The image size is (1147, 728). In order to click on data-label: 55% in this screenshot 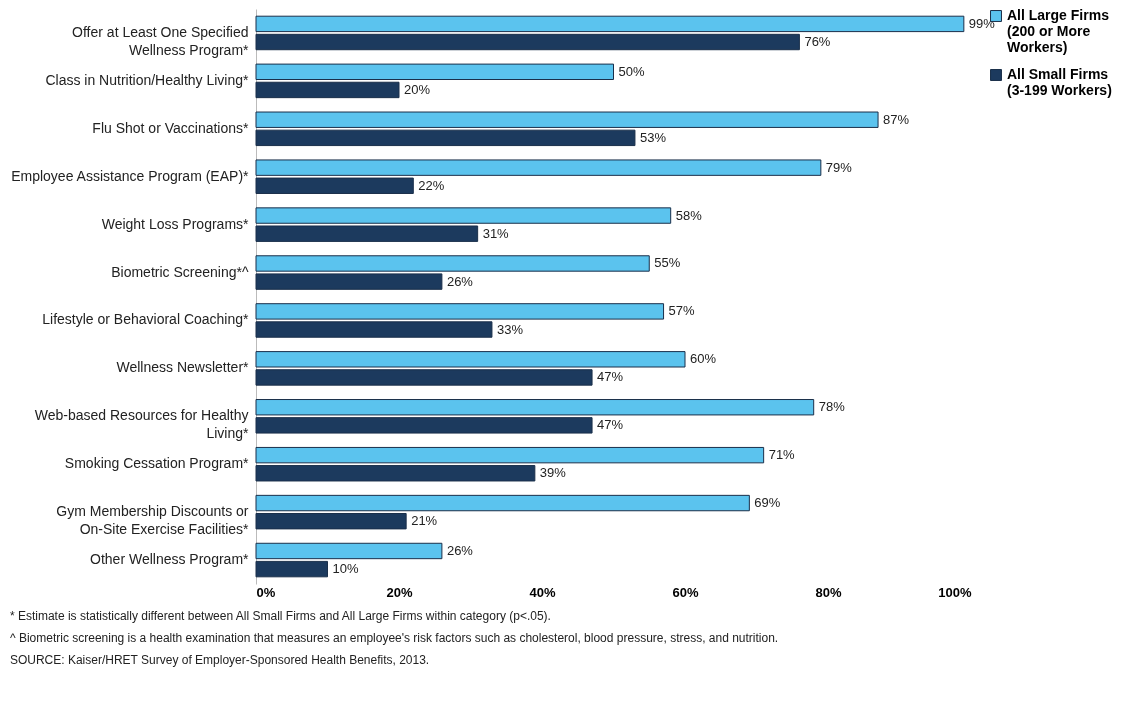, I will do `click(667, 263)`.